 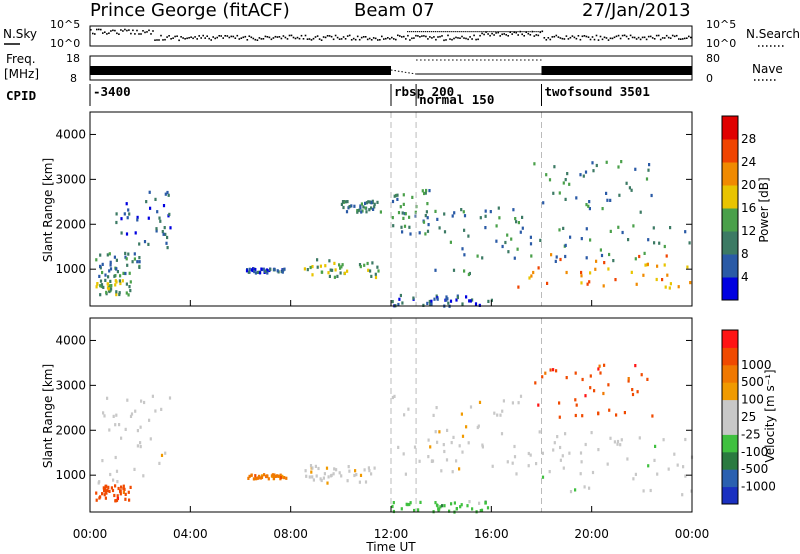 I want to click on velocity-xlabel: Time UT, so click(x=390, y=547).